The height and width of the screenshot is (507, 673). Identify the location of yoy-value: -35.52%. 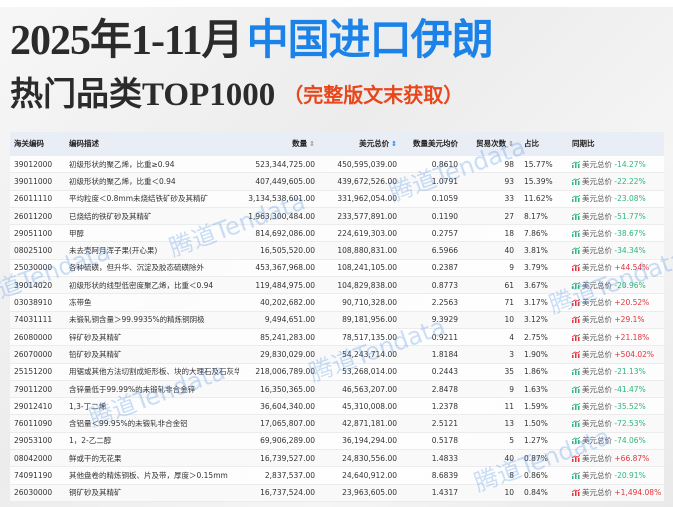
(630, 406).